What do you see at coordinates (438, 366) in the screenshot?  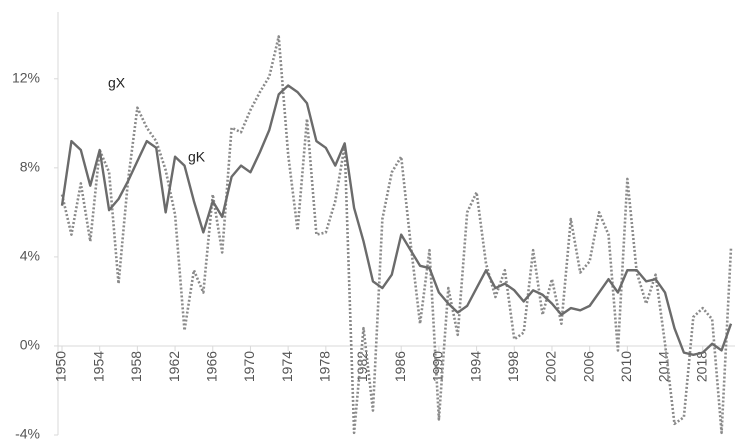 I see `x-tick-label: 1990` at bounding box center [438, 366].